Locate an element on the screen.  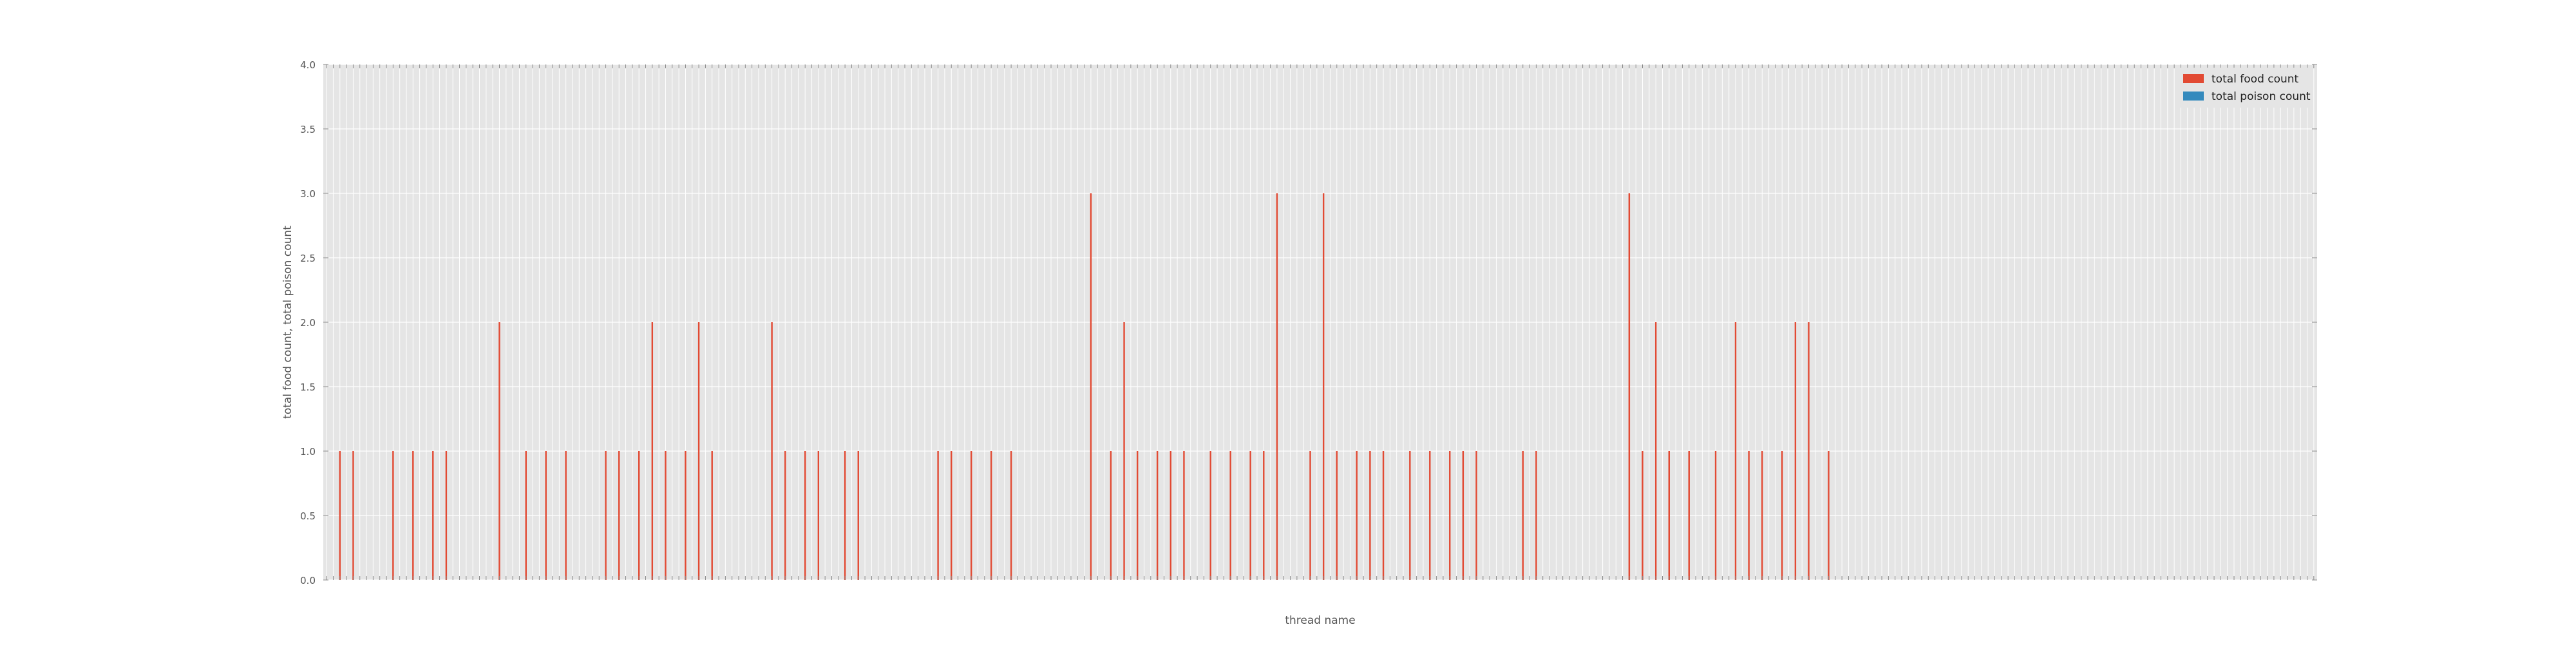
y-tick-label: 2.5 is located at coordinates (308, 258).